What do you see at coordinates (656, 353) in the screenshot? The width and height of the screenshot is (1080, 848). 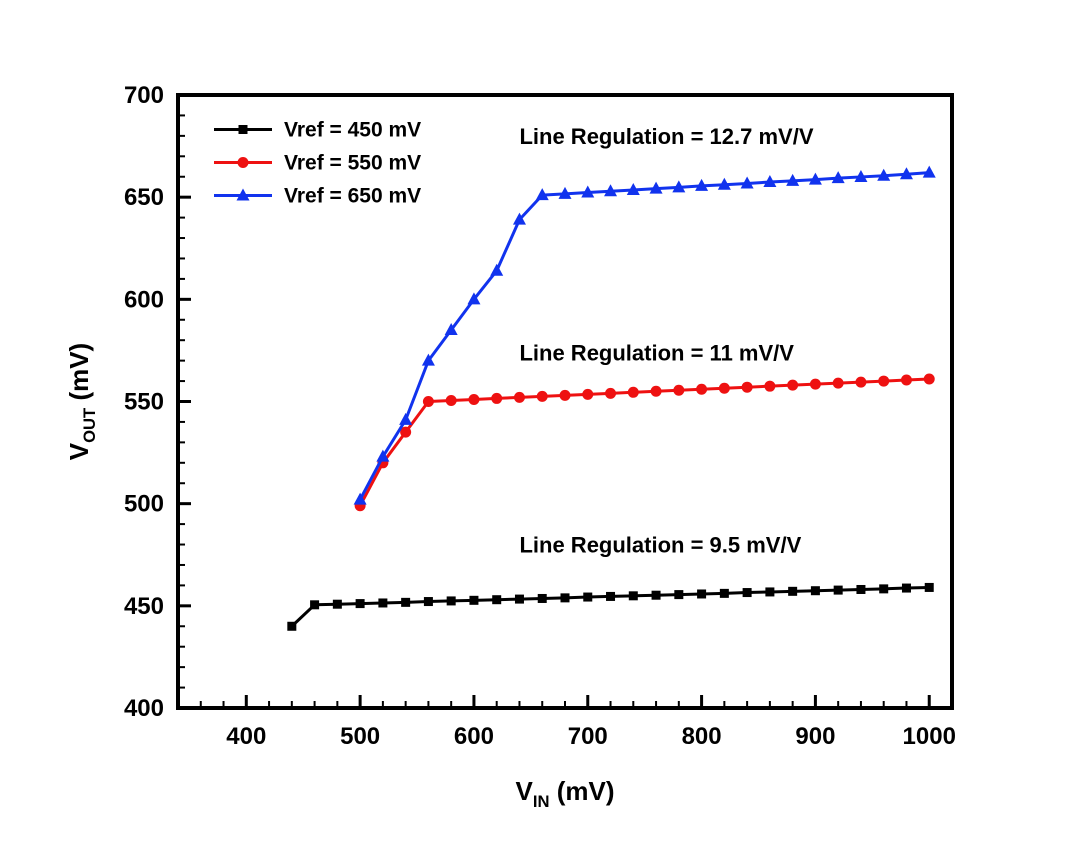 I see `annotation-1: Line Regulation = 11 mV/V` at bounding box center [656, 353].